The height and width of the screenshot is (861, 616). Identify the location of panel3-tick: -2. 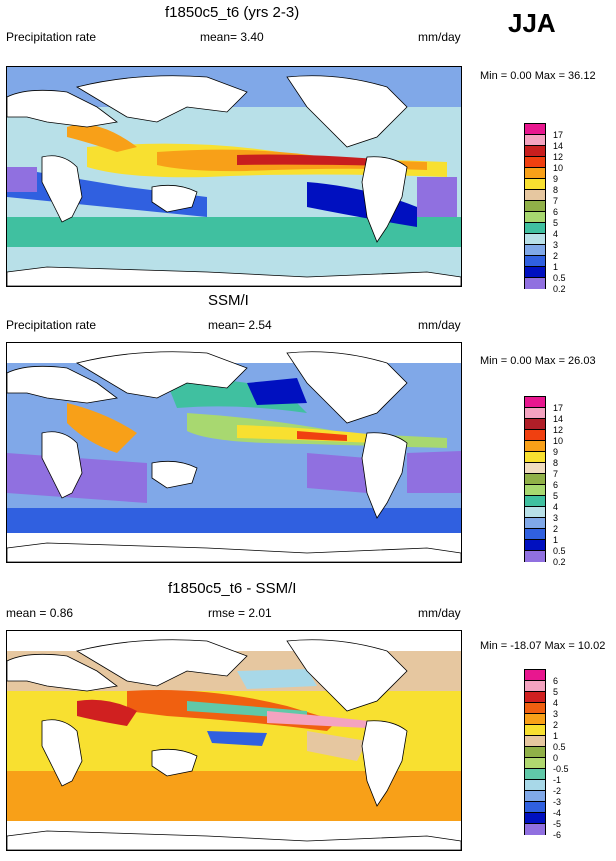
(557, 791).